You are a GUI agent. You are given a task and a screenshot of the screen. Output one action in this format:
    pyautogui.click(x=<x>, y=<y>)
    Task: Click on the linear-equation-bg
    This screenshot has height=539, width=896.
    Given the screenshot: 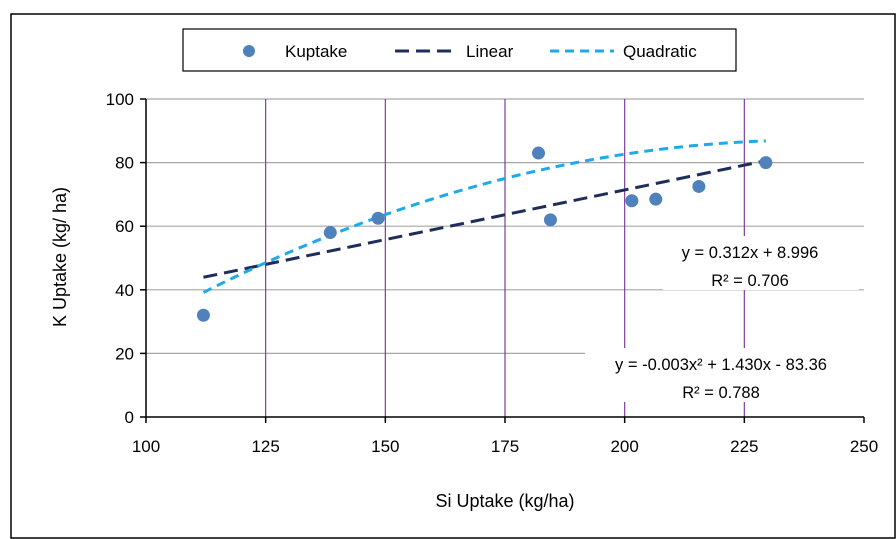 What is the action you would take?
    pyautogui.click(x=761, y=263)
    